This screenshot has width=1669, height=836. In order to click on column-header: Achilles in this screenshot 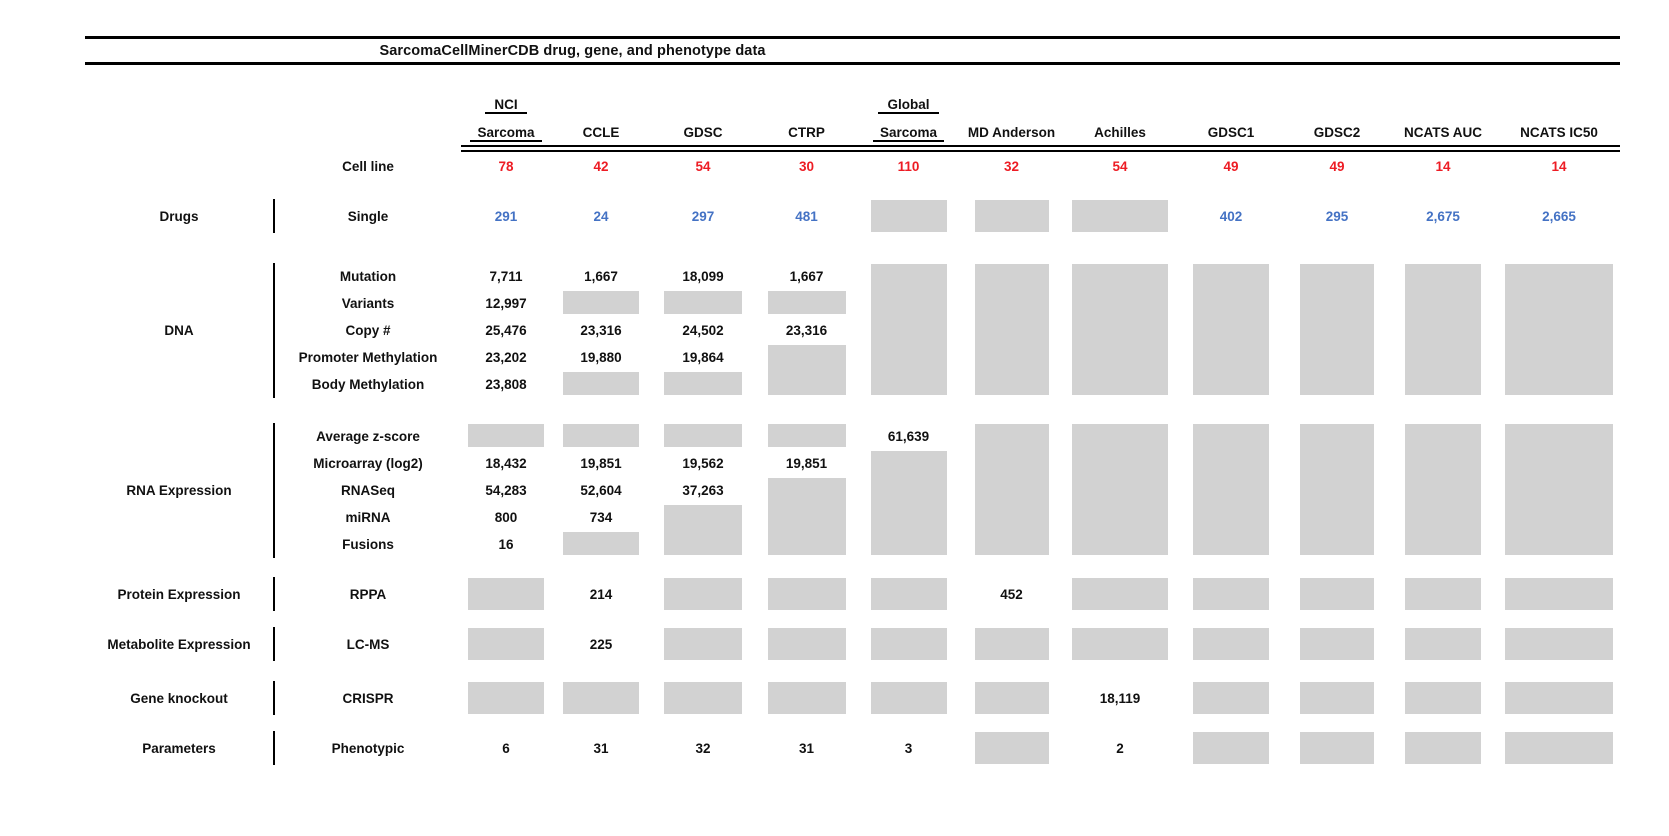, I will do `click(1120, 120)`.